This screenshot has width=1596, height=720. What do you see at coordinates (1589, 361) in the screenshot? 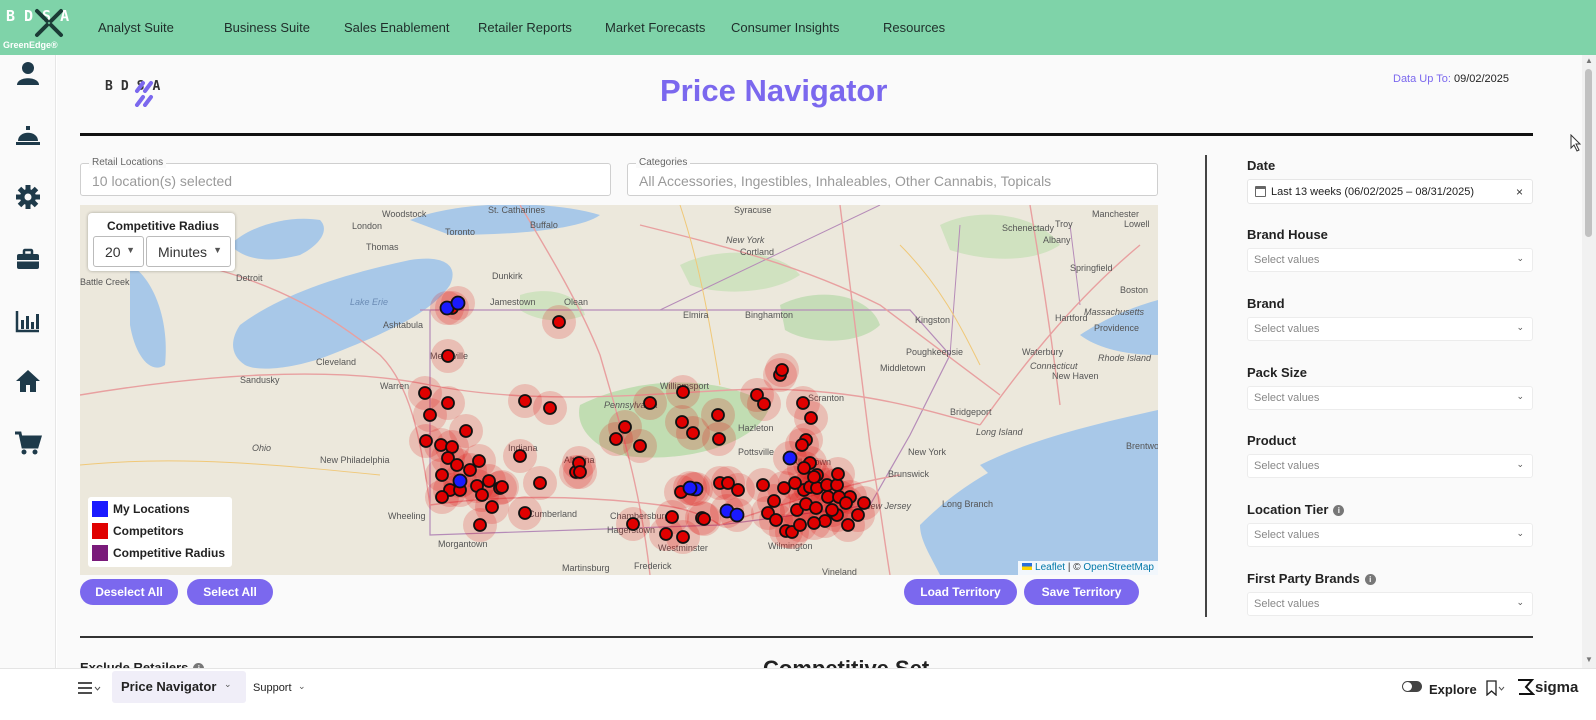
I see `page-scrollbar: ▲ ▼` at bounding box center [1589, 361].